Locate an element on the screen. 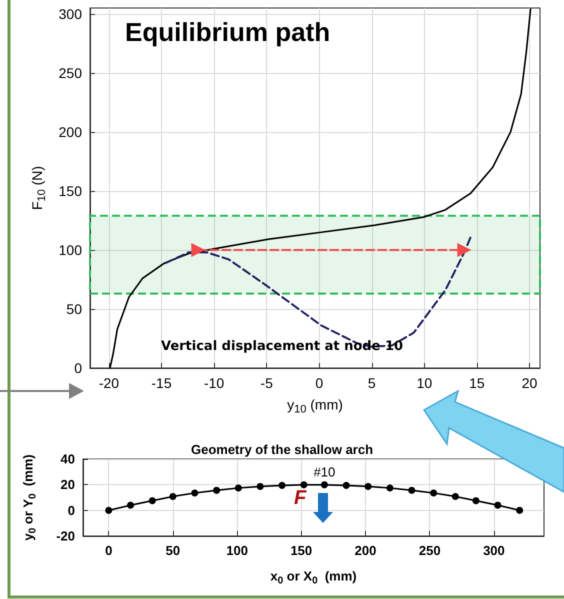  x-tick-label: 250 is located at coordinates (429, 550).